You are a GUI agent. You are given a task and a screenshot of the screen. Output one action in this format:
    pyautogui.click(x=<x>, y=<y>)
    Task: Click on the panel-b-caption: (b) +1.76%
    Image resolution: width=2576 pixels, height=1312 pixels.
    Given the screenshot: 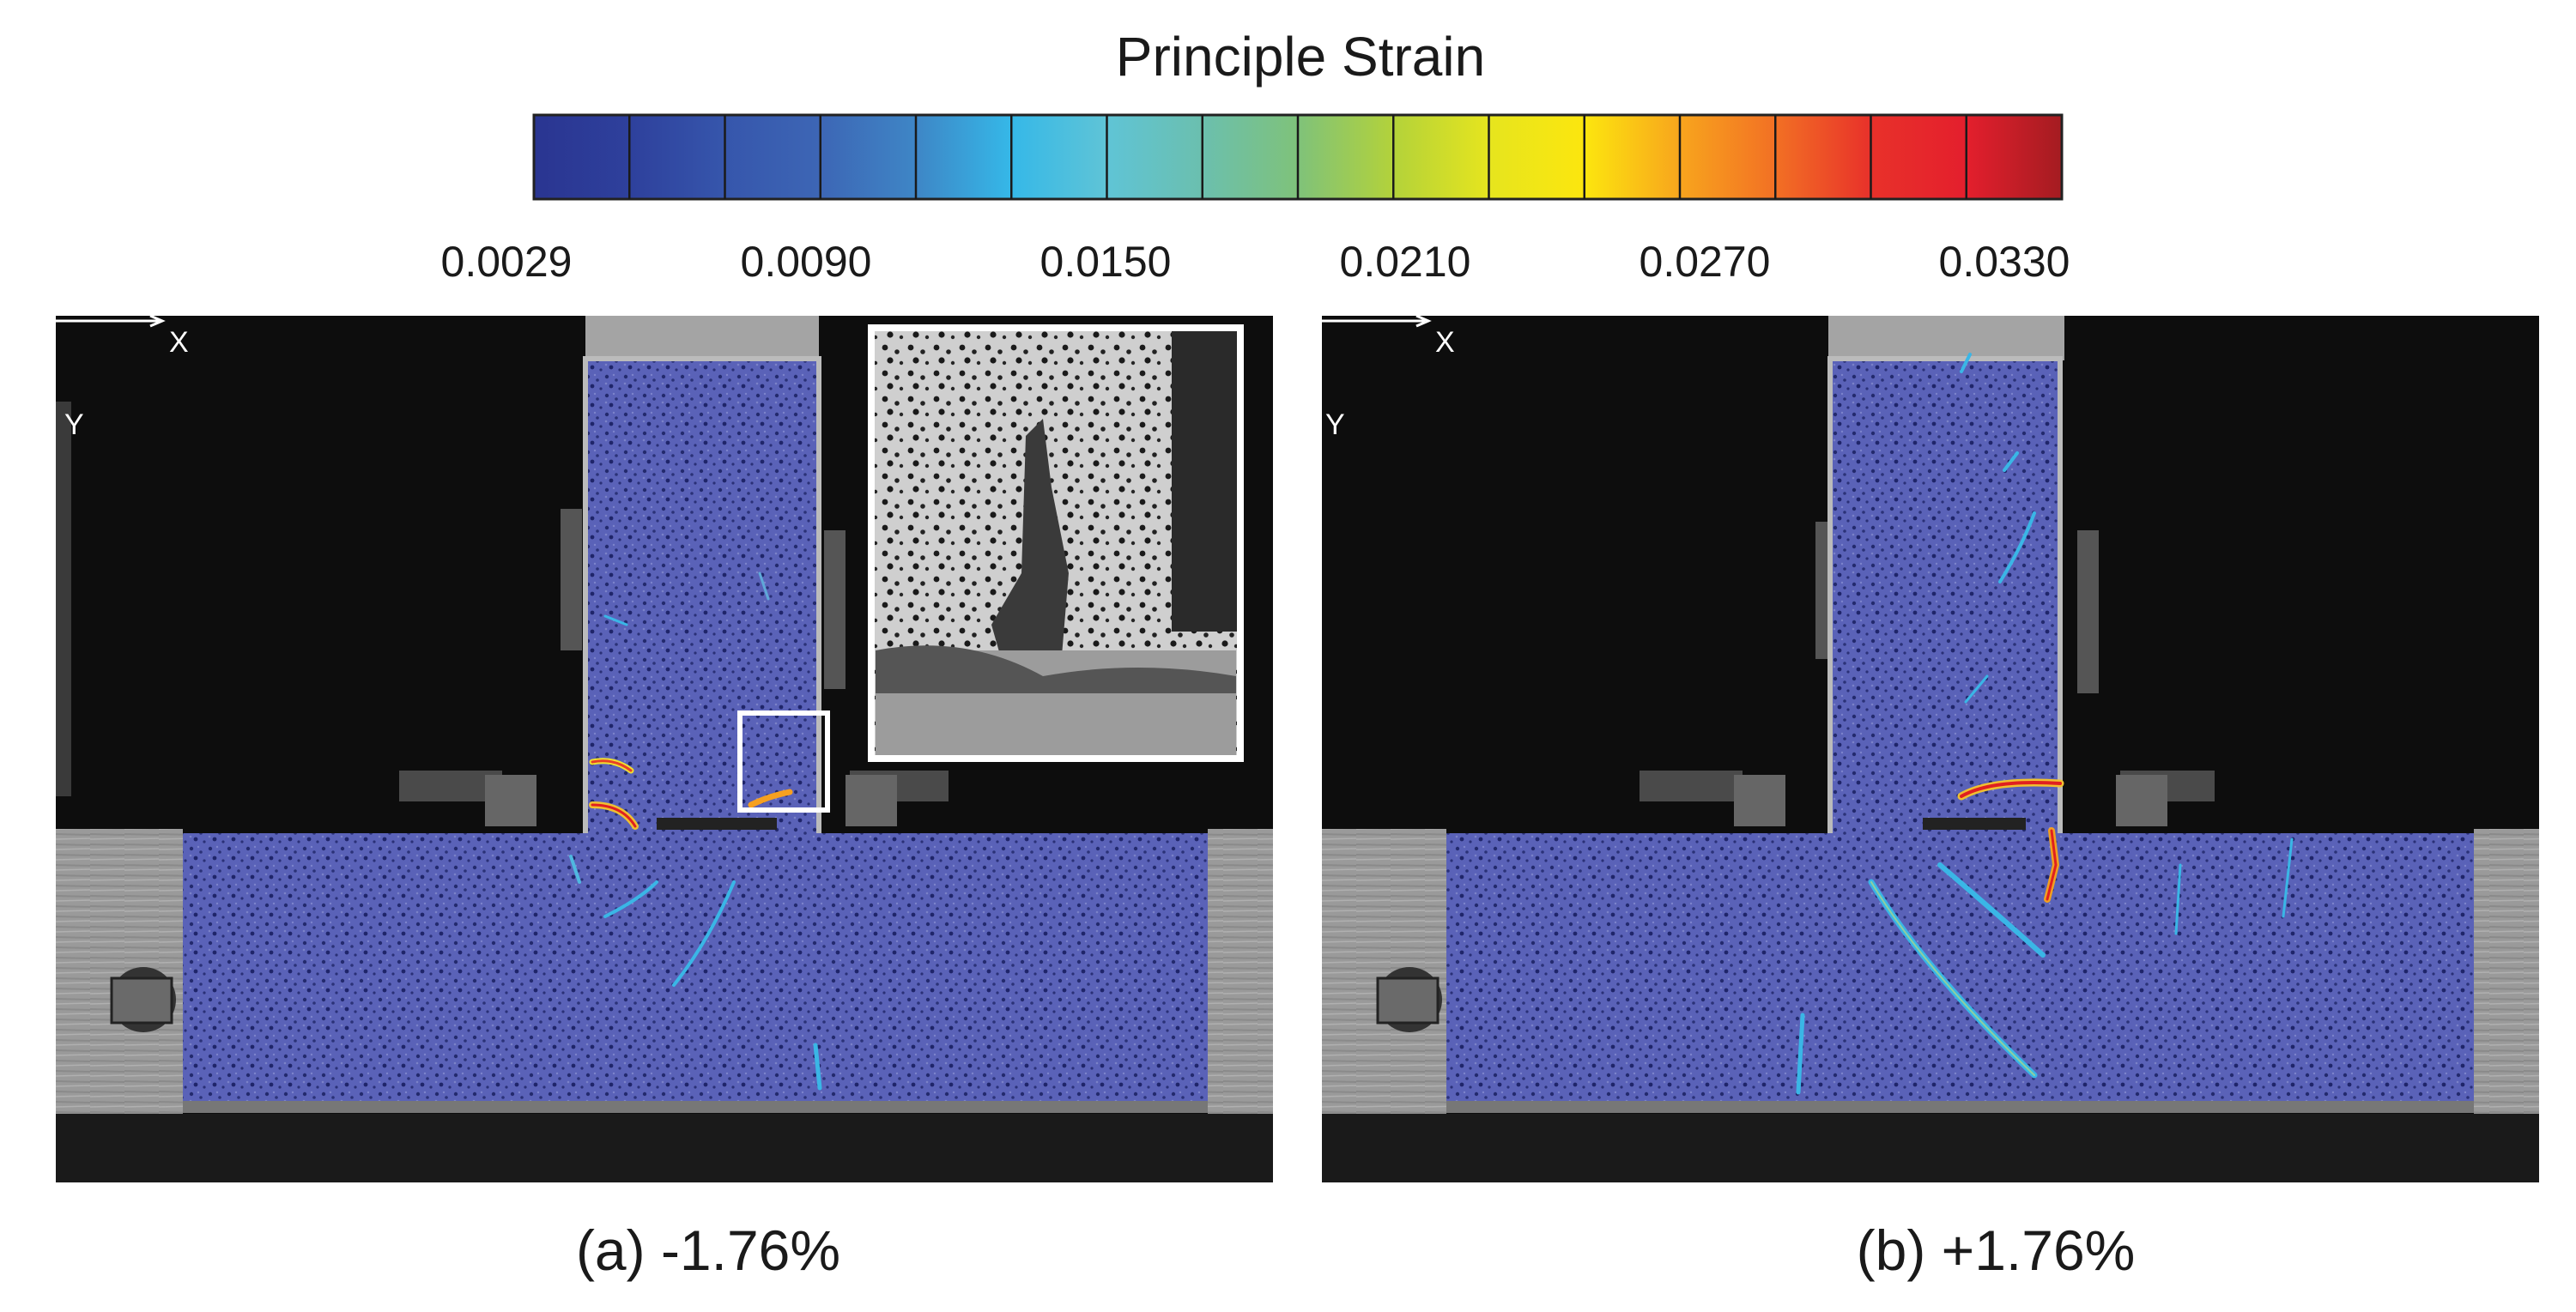 What is the action you would take?
    pyautogui.click(x=1996, y=1250)
    